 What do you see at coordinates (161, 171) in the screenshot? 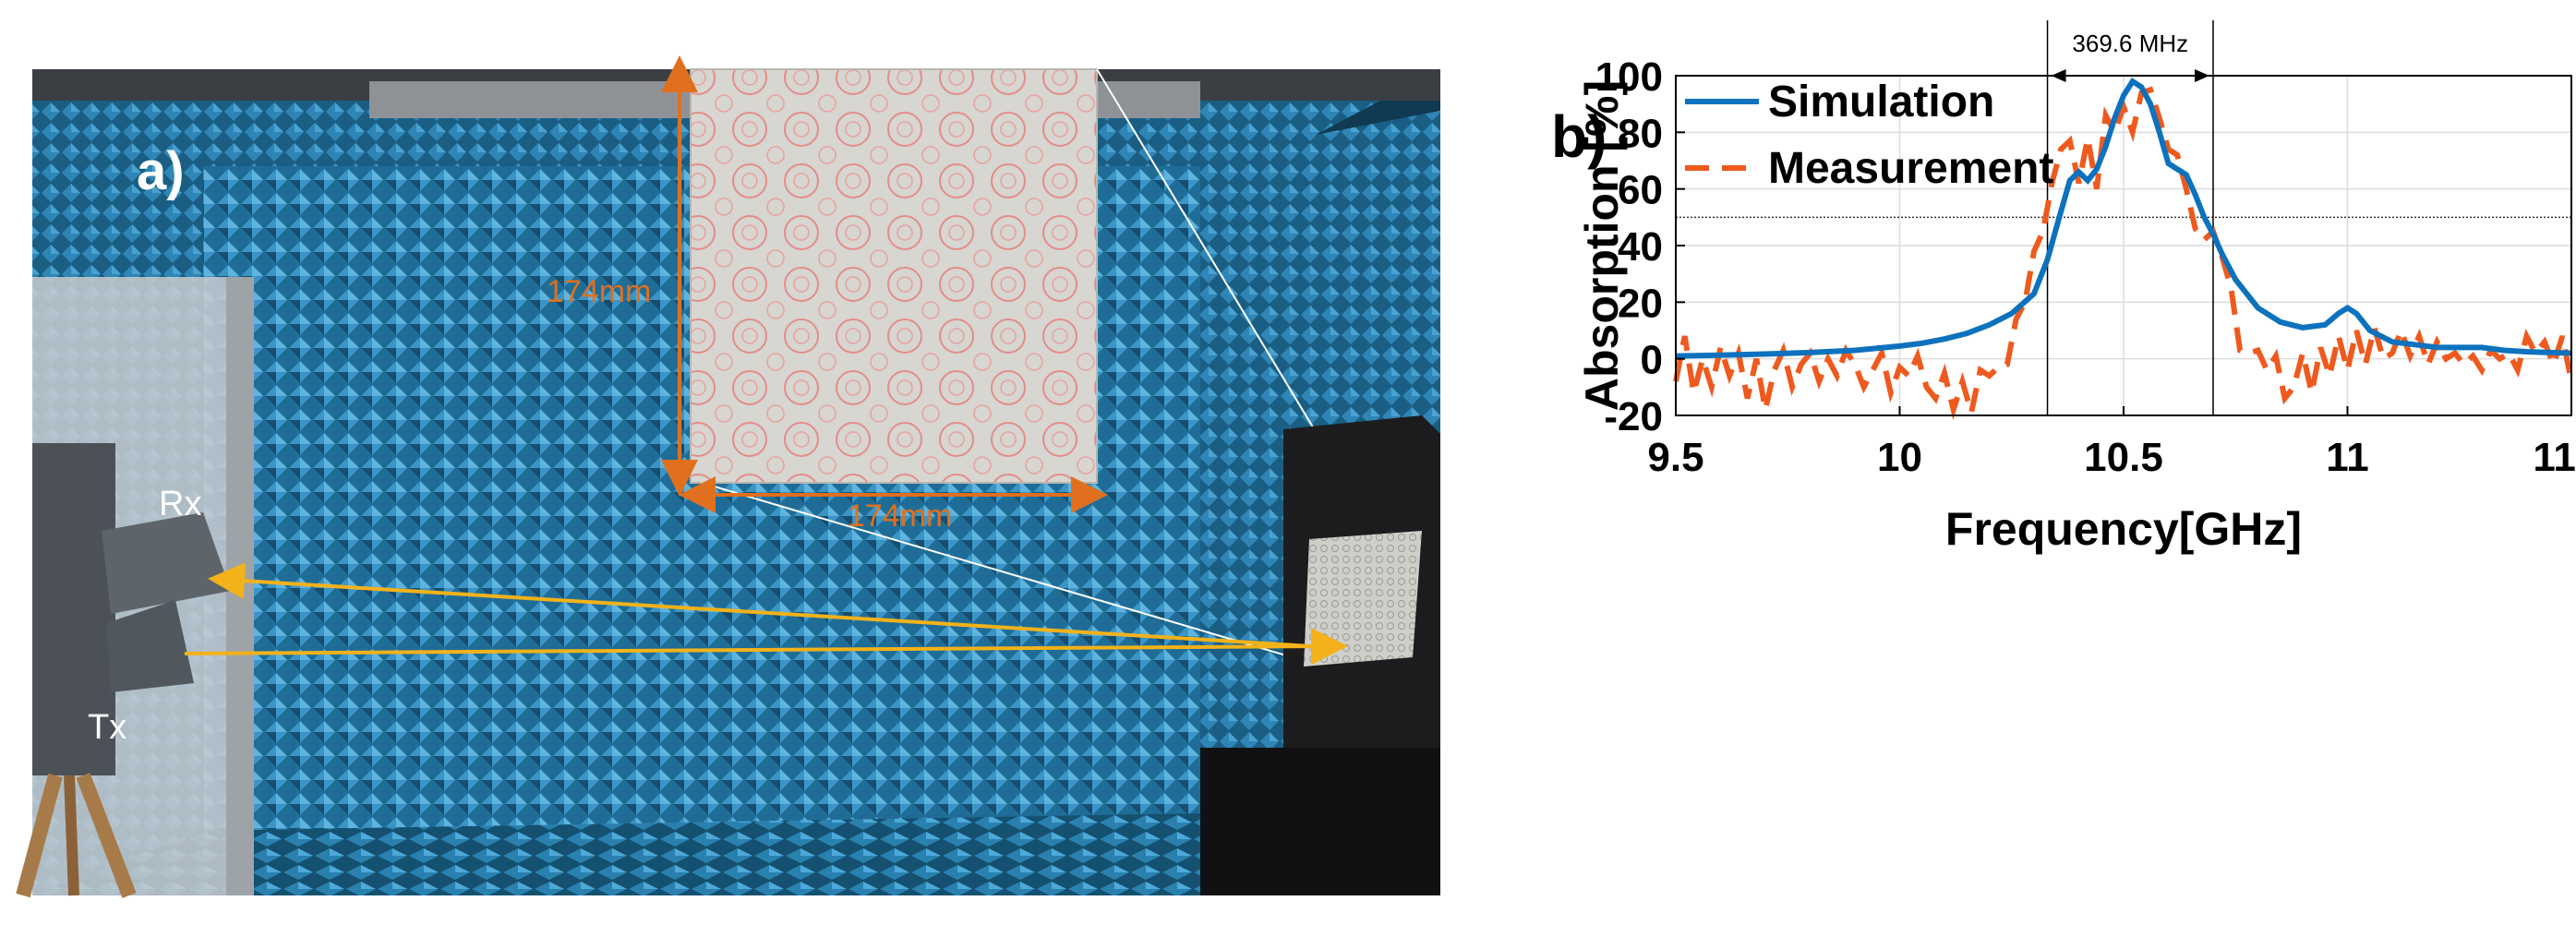
I see `panel-a-label: a)` at bounding box center [161, 171].